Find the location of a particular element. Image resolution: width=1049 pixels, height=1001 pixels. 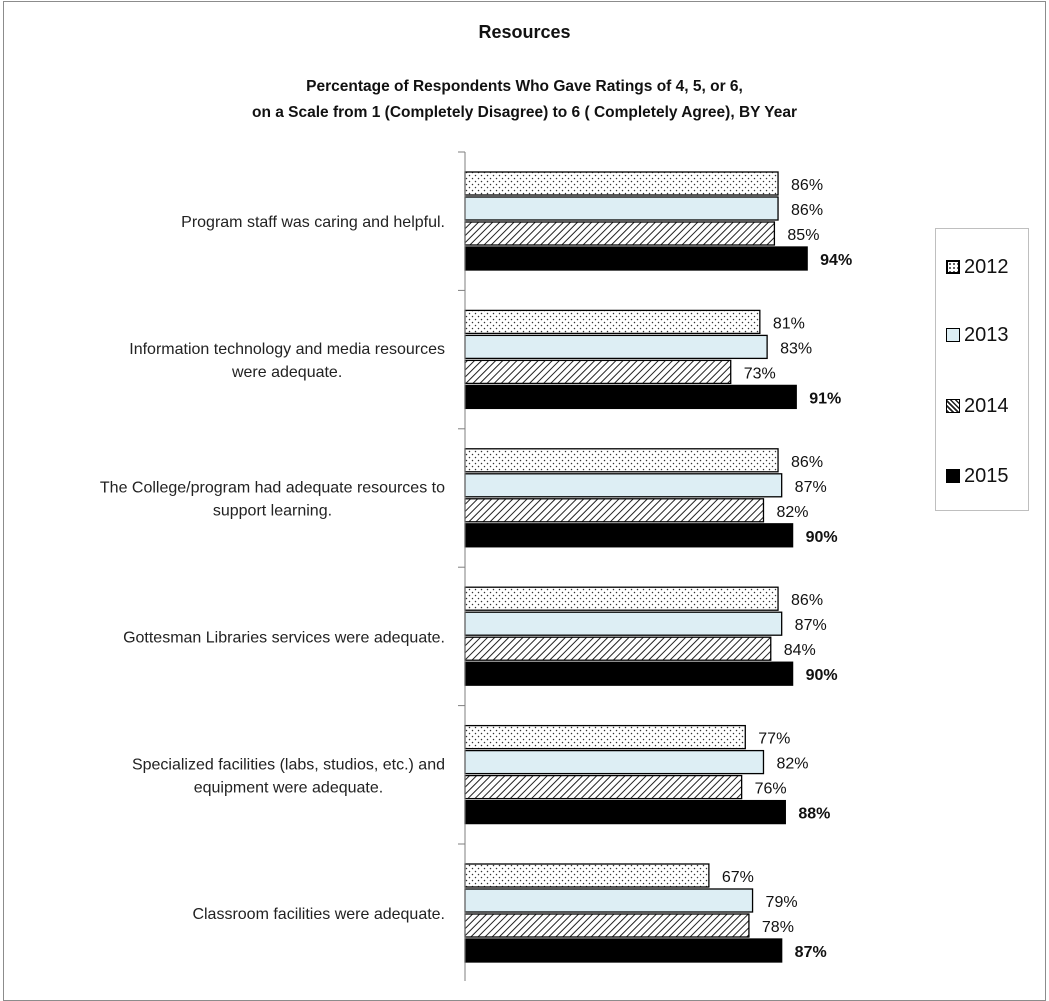

data-label-2015-cat-1: 94% is located at coordinates (836, 260).